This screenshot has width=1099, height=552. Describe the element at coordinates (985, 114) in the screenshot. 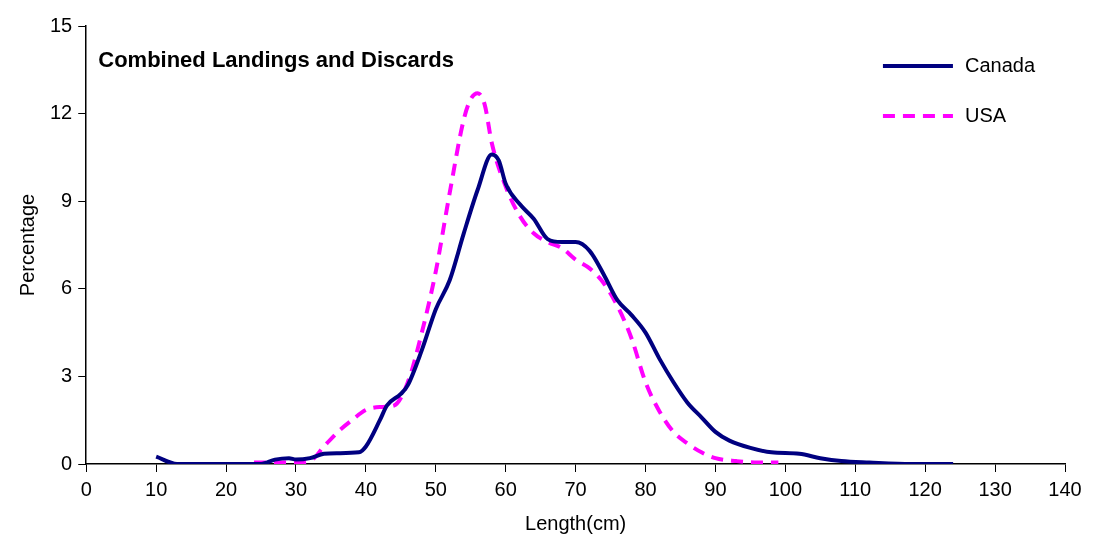

I see `legend-label: USA` at that location.